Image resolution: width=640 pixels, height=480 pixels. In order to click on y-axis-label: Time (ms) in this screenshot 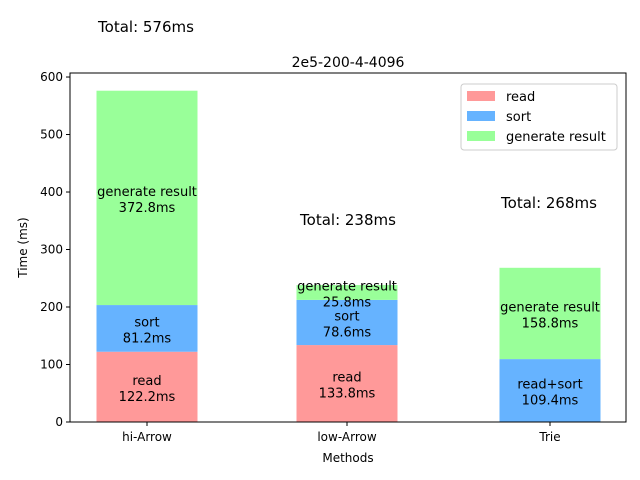, I will do `click(23, 248)`.